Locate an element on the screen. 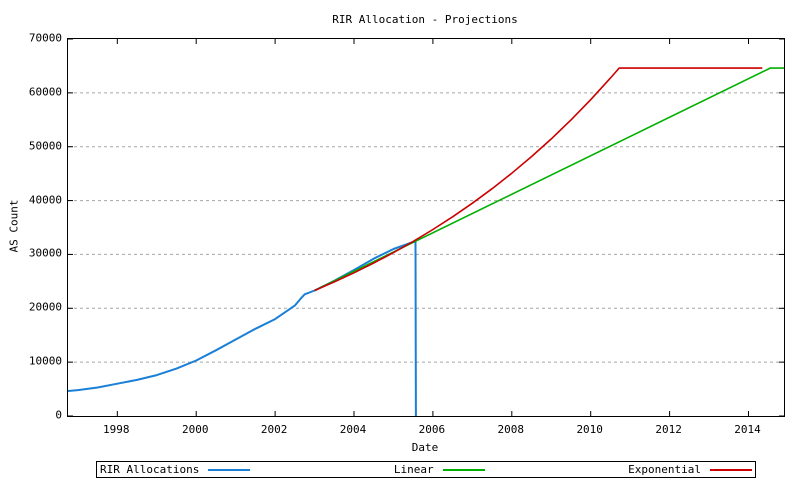  legend-box: RIR Allocations Linear Exponential is located at coordinates (426, 469).